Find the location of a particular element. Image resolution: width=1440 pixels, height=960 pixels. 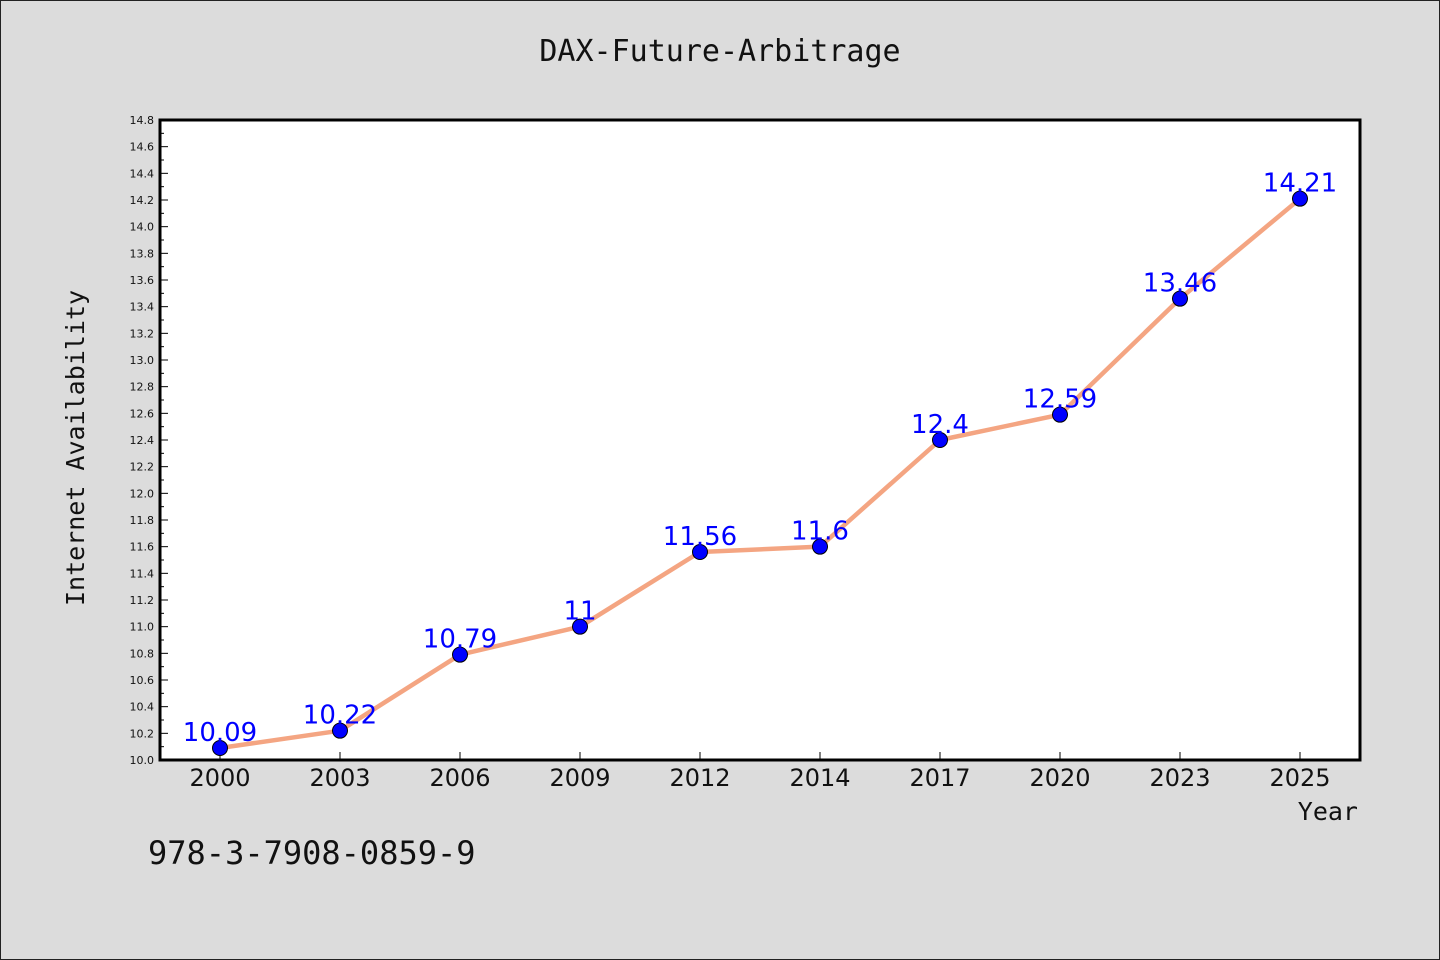

y-tick-label: 10.6 is located at coordinates (142, 680).